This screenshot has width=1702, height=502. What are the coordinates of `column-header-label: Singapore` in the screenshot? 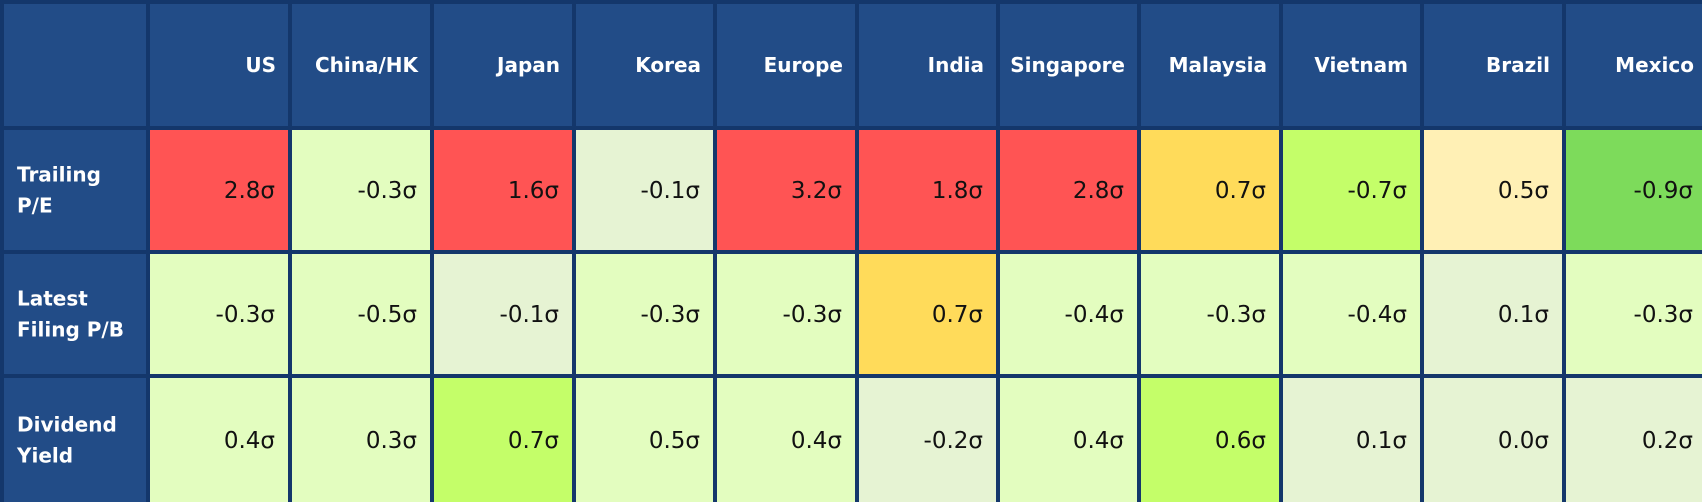 It's located at (1067, 65).